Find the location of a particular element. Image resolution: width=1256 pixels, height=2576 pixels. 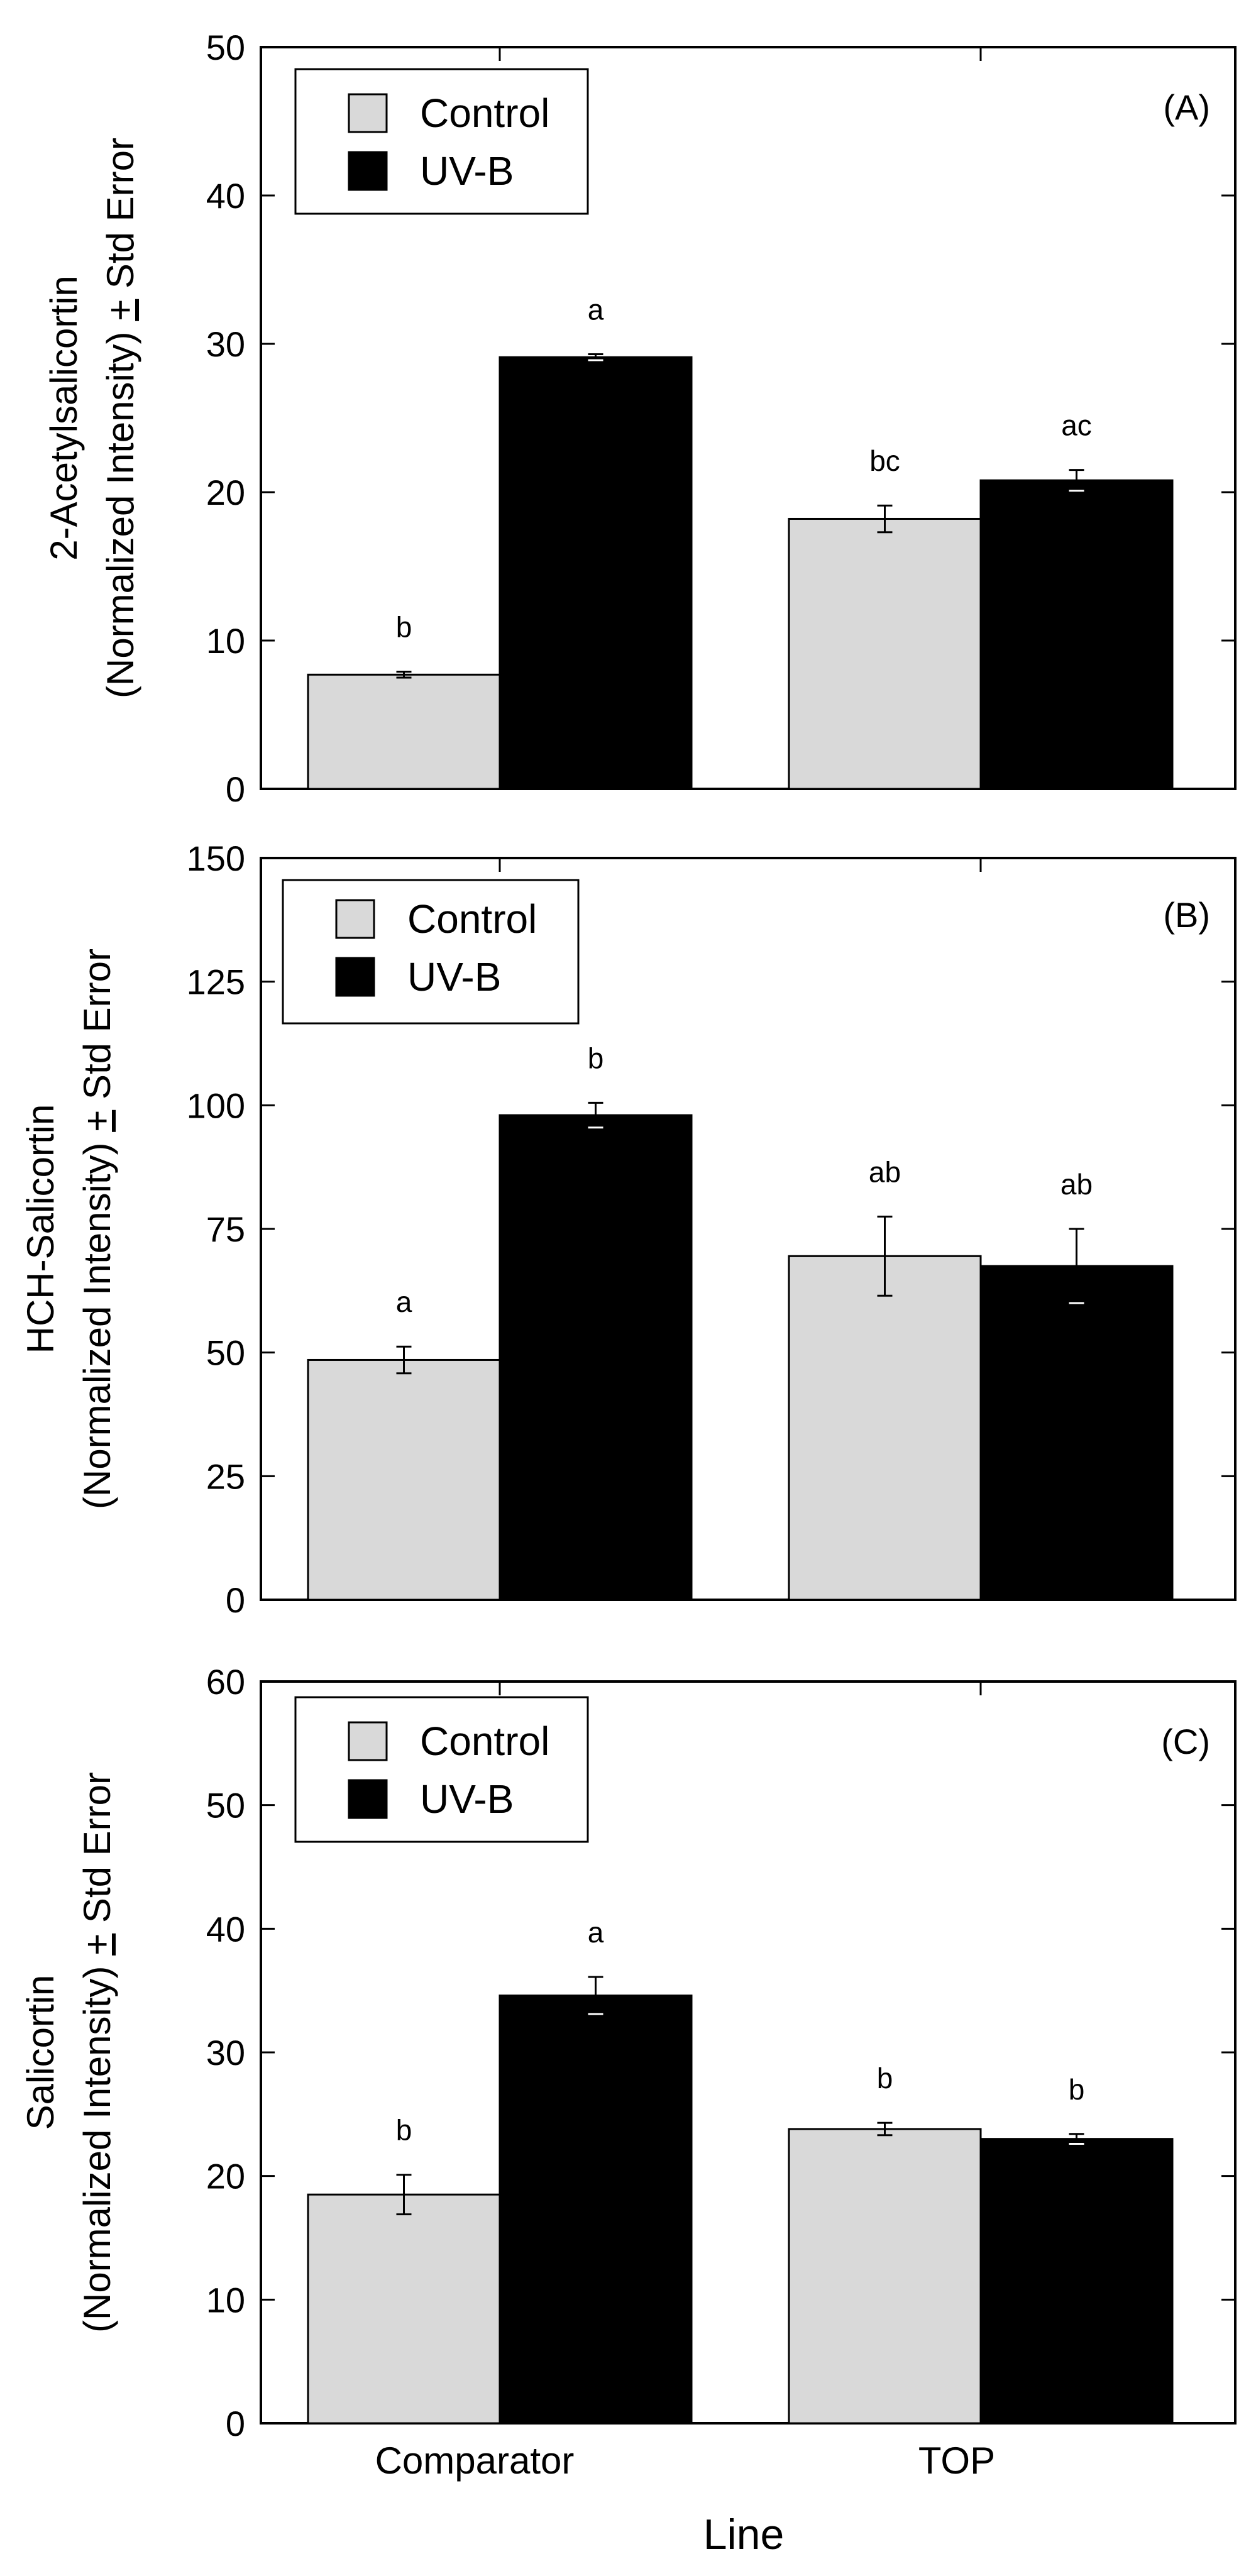

panel-a-legend-control-swatch is located at coordinates (368, 113).